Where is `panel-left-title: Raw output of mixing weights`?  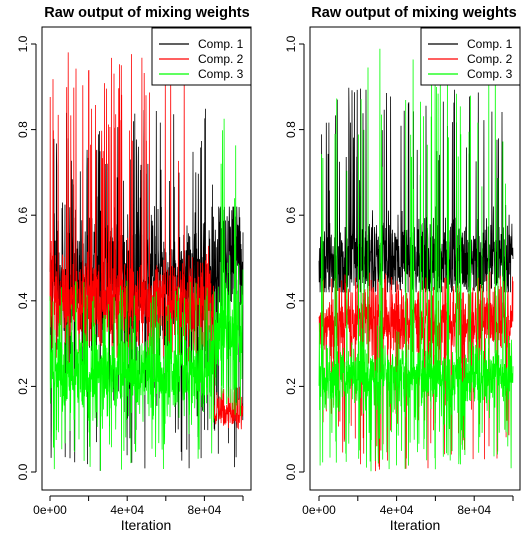
panel-left-title: Raw output of mixing weights is located at coordinates (146, 13).